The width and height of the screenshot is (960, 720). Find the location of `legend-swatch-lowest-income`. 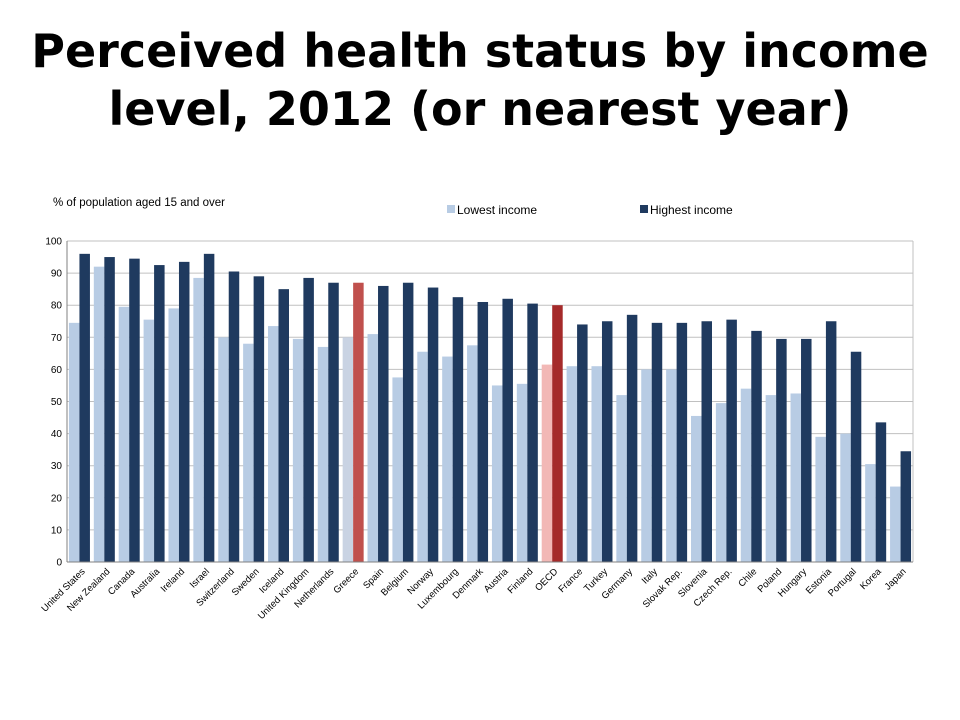

legend-swatch-lowest-income is located at coordinates (451, 209).